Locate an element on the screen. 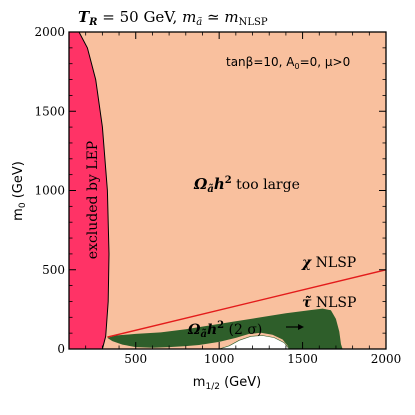 This screenshot has width=415, height=415. x-tick-label: 1500 is located at coordinates (302, 359).